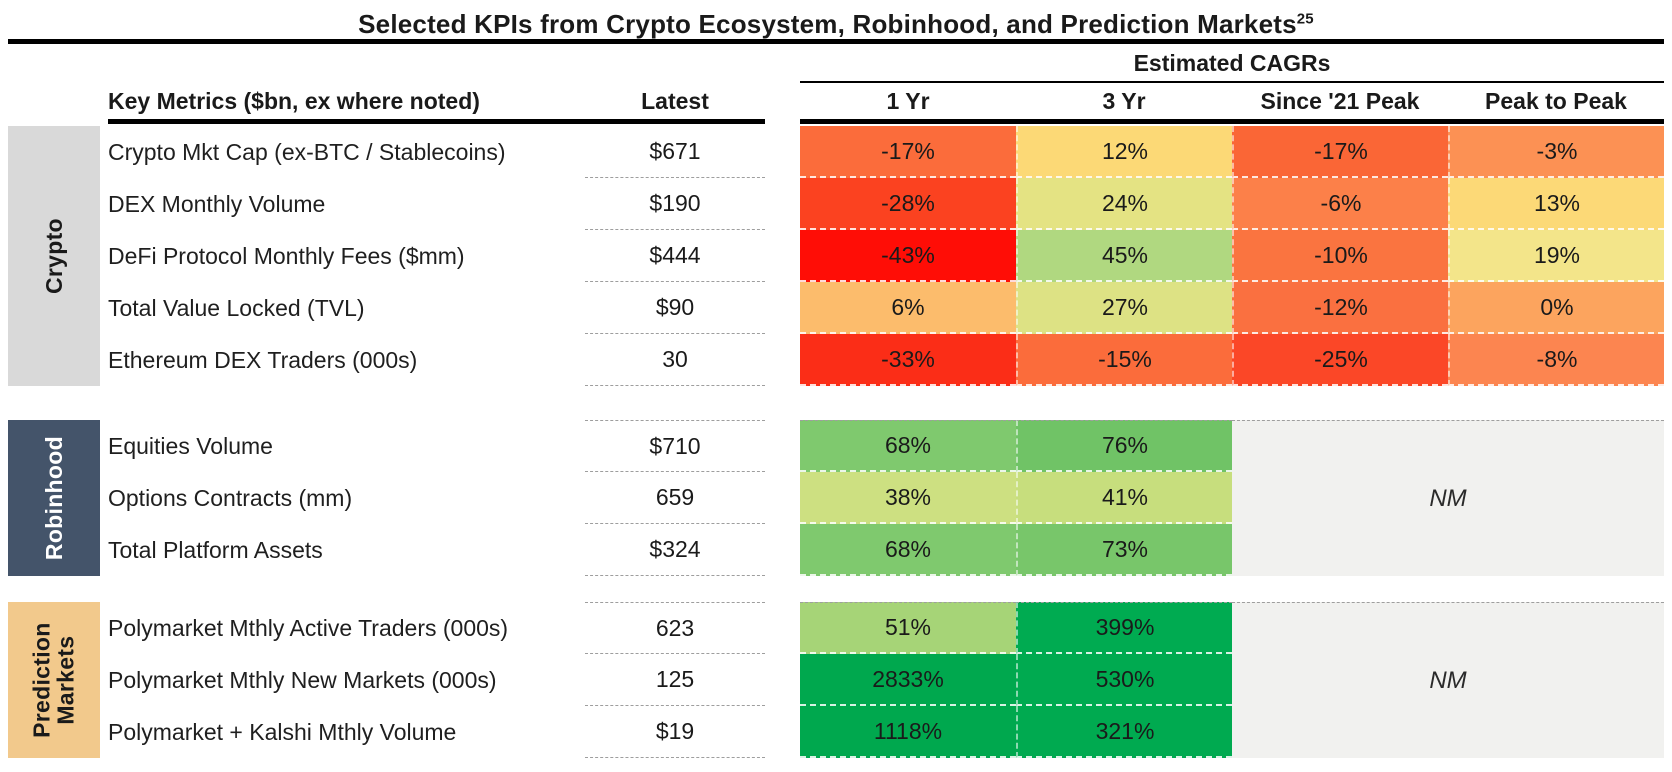  Describe the element at coordinates (1448, 498) in the screenshot. I see `nm-merged-cell-robinhood: NM` at that location.